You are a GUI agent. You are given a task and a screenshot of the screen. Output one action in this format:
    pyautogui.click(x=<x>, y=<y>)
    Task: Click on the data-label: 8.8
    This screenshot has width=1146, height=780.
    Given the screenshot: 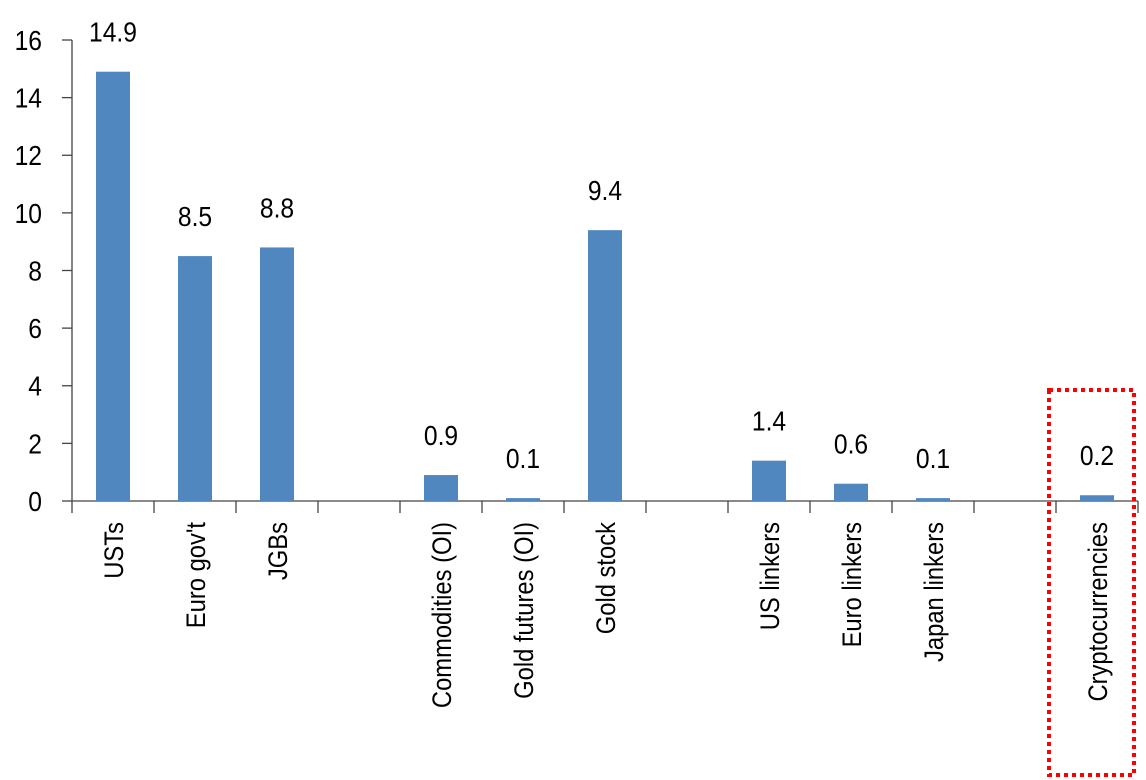 What is the action you would take?
    pyautogui.click(x=277, y=208)
    